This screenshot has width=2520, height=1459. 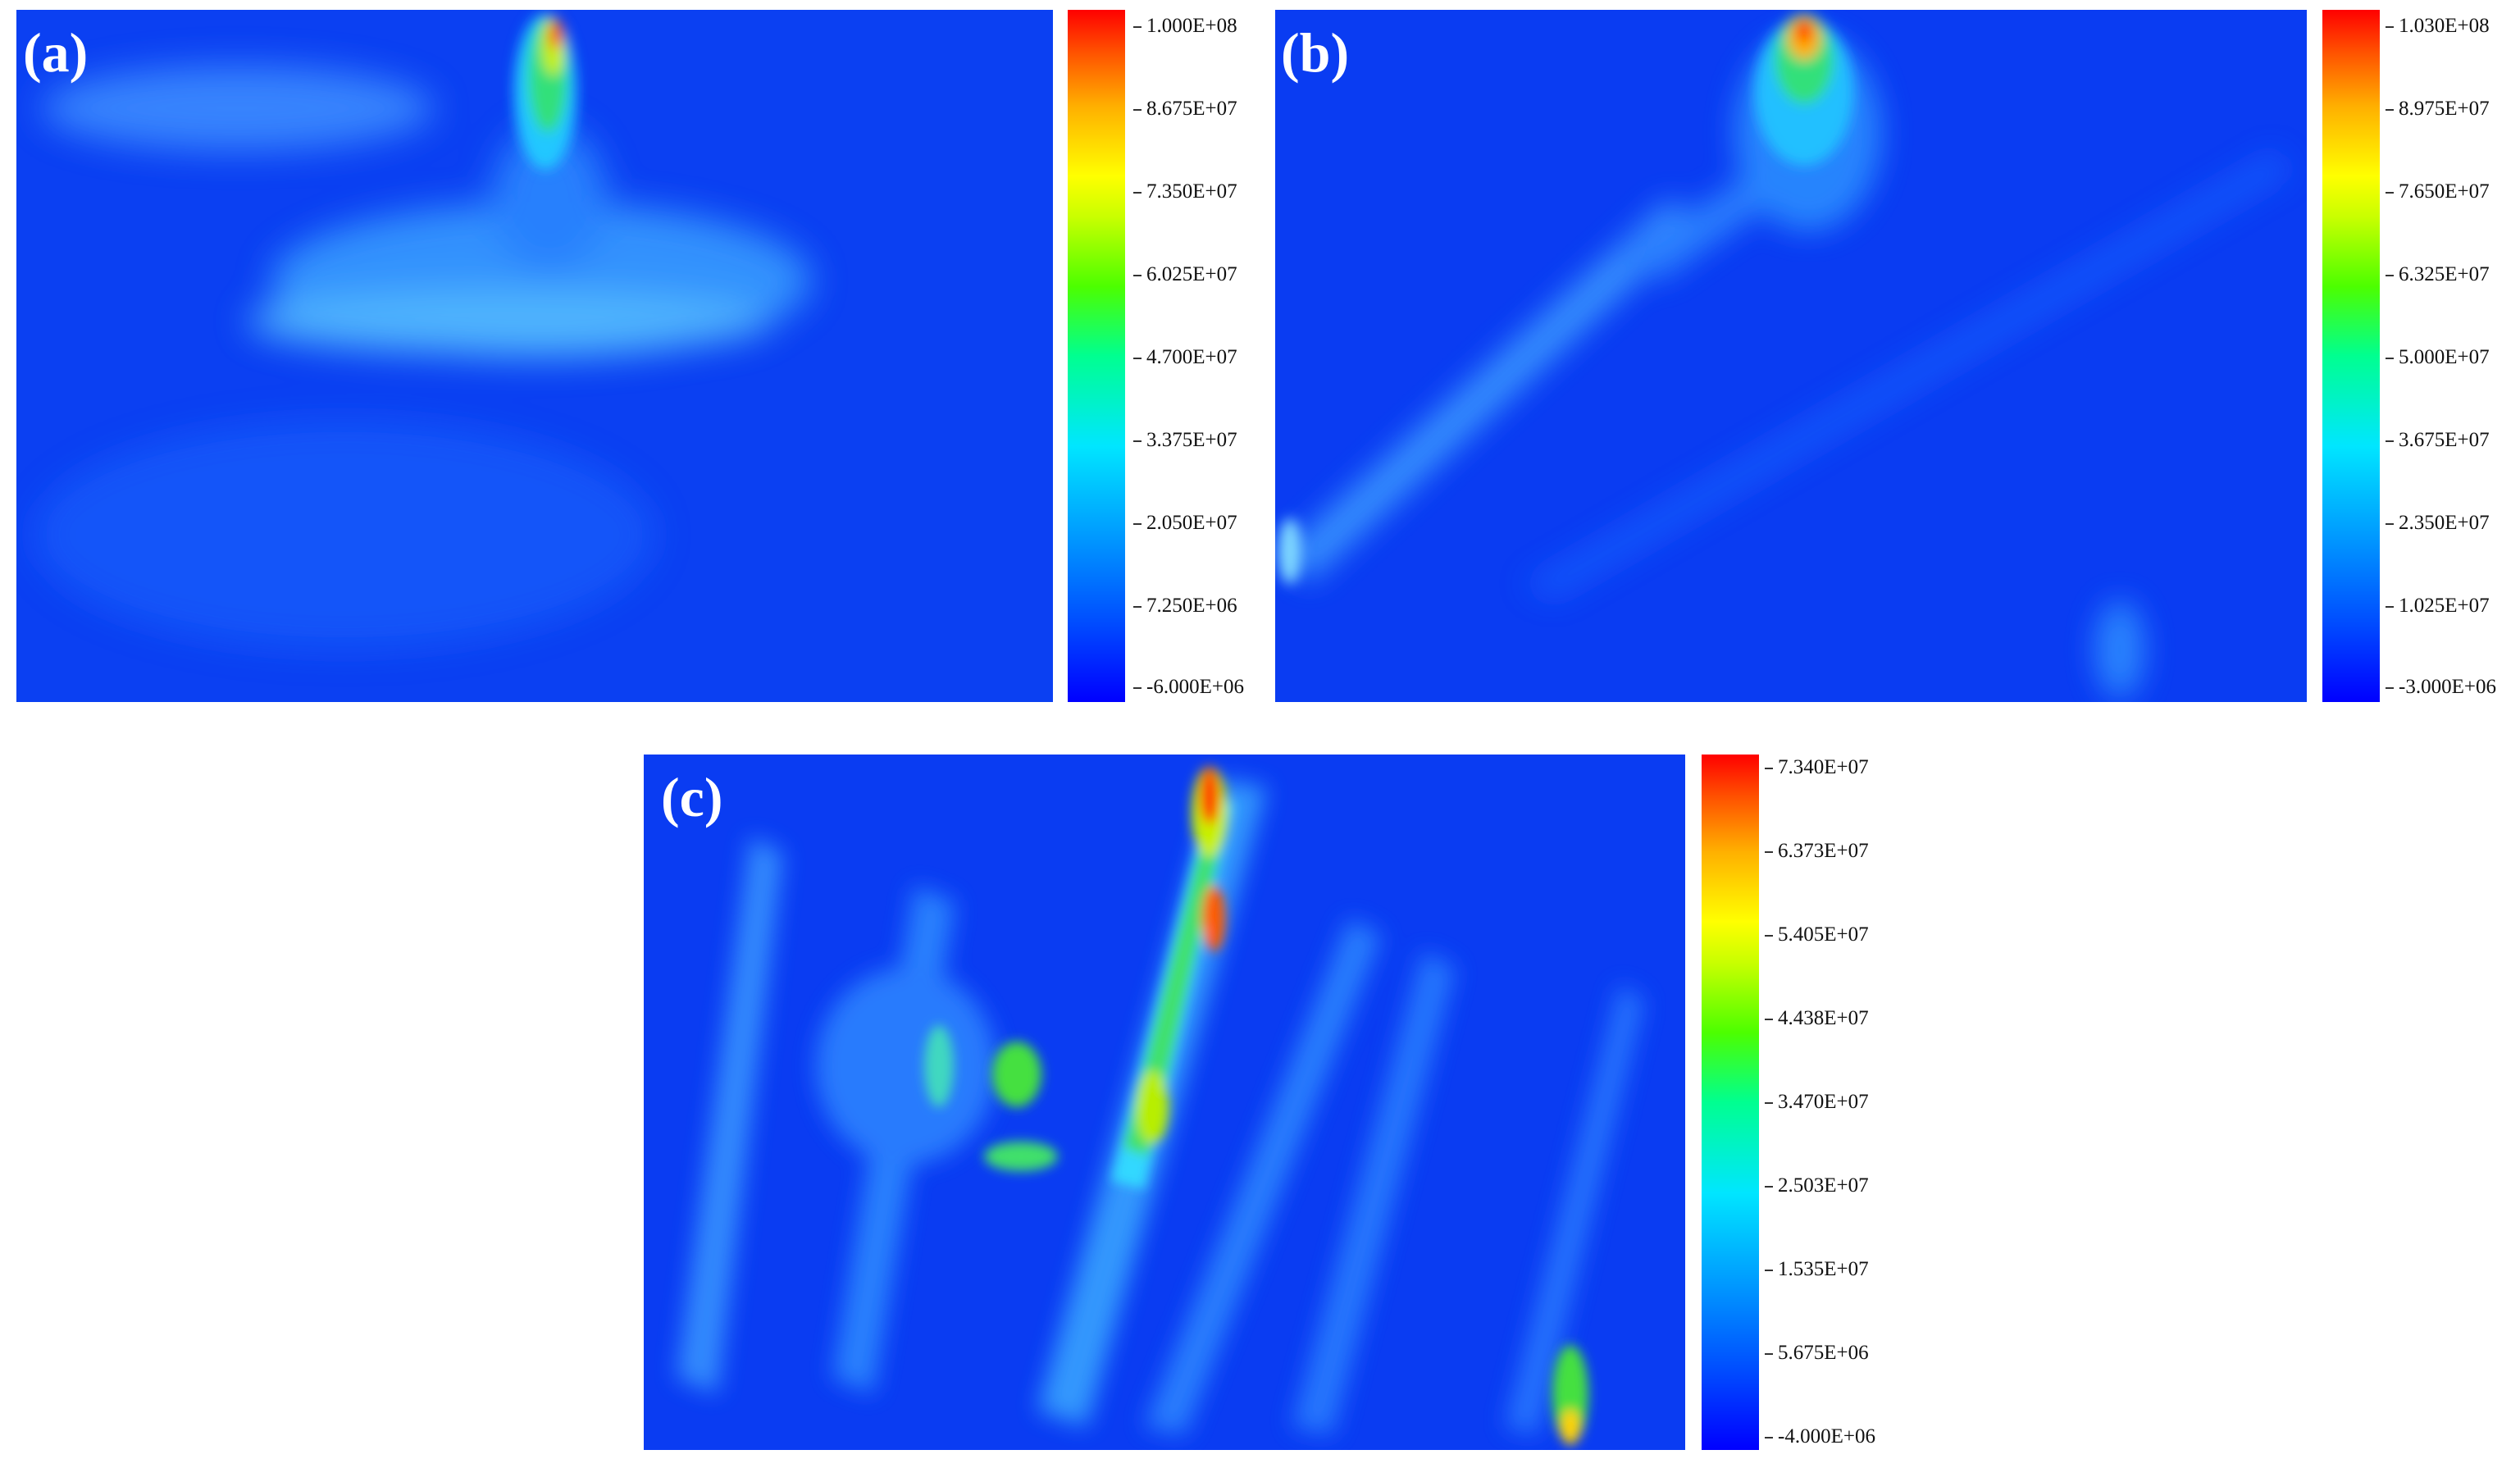 I want to click on colorbar-c-tick: 4.438E+07, so click(x=1817, y=1018).